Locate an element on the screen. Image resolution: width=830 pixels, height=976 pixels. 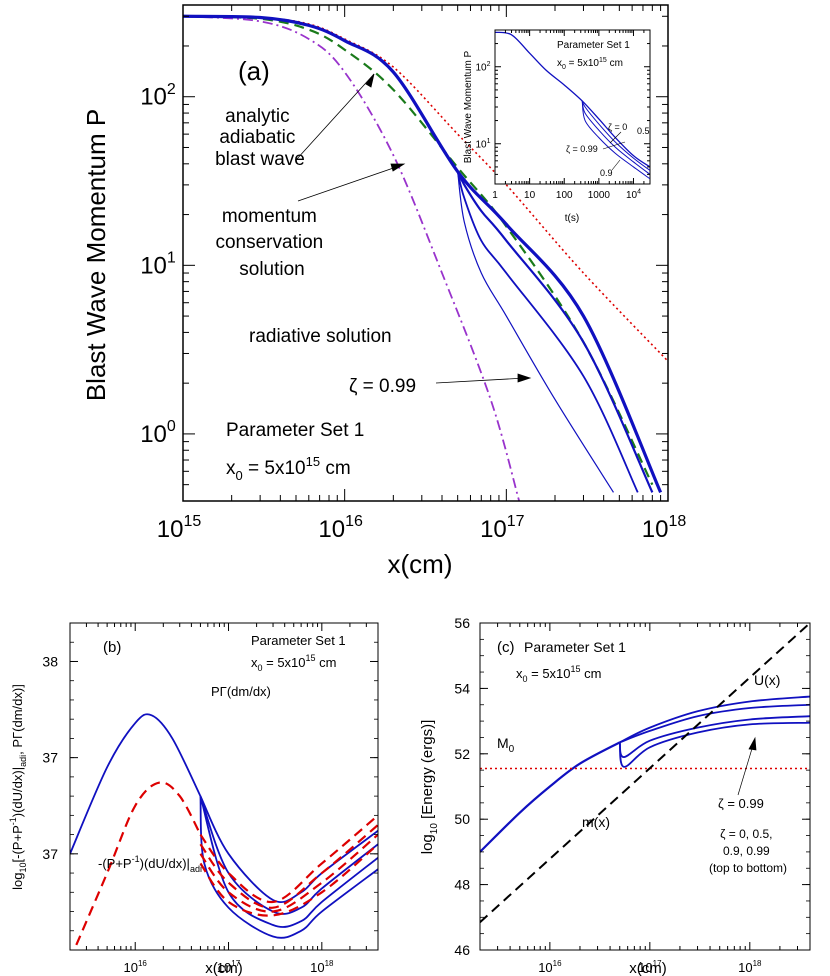
series-U-zeta-0.99 is located at coordinates (714, 744).